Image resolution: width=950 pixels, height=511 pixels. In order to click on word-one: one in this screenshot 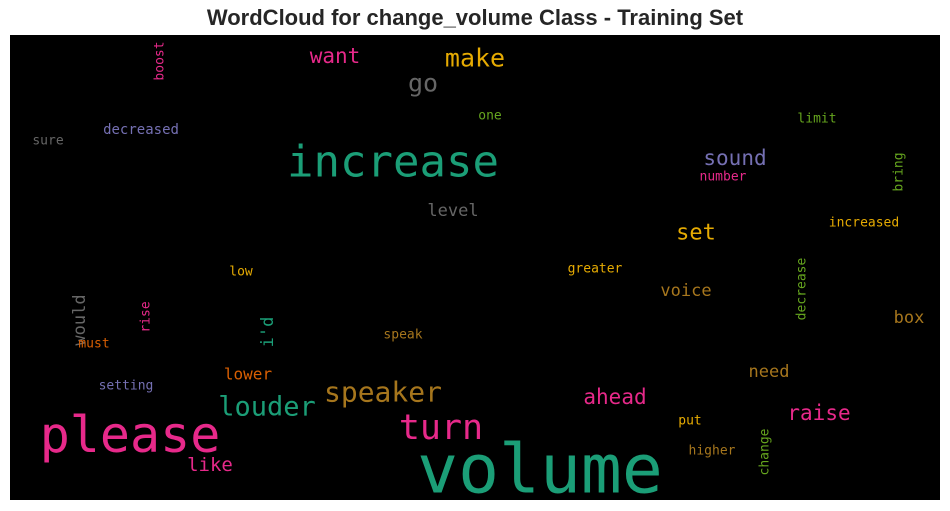, I will do `click(490, 116)`.